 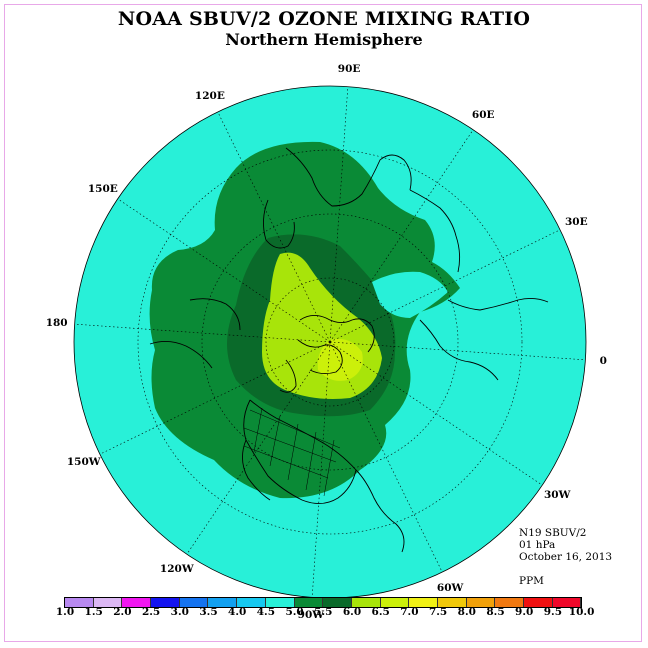 I want to click on colorbar-tick-label: 2.0, so click(x=122, y=612).